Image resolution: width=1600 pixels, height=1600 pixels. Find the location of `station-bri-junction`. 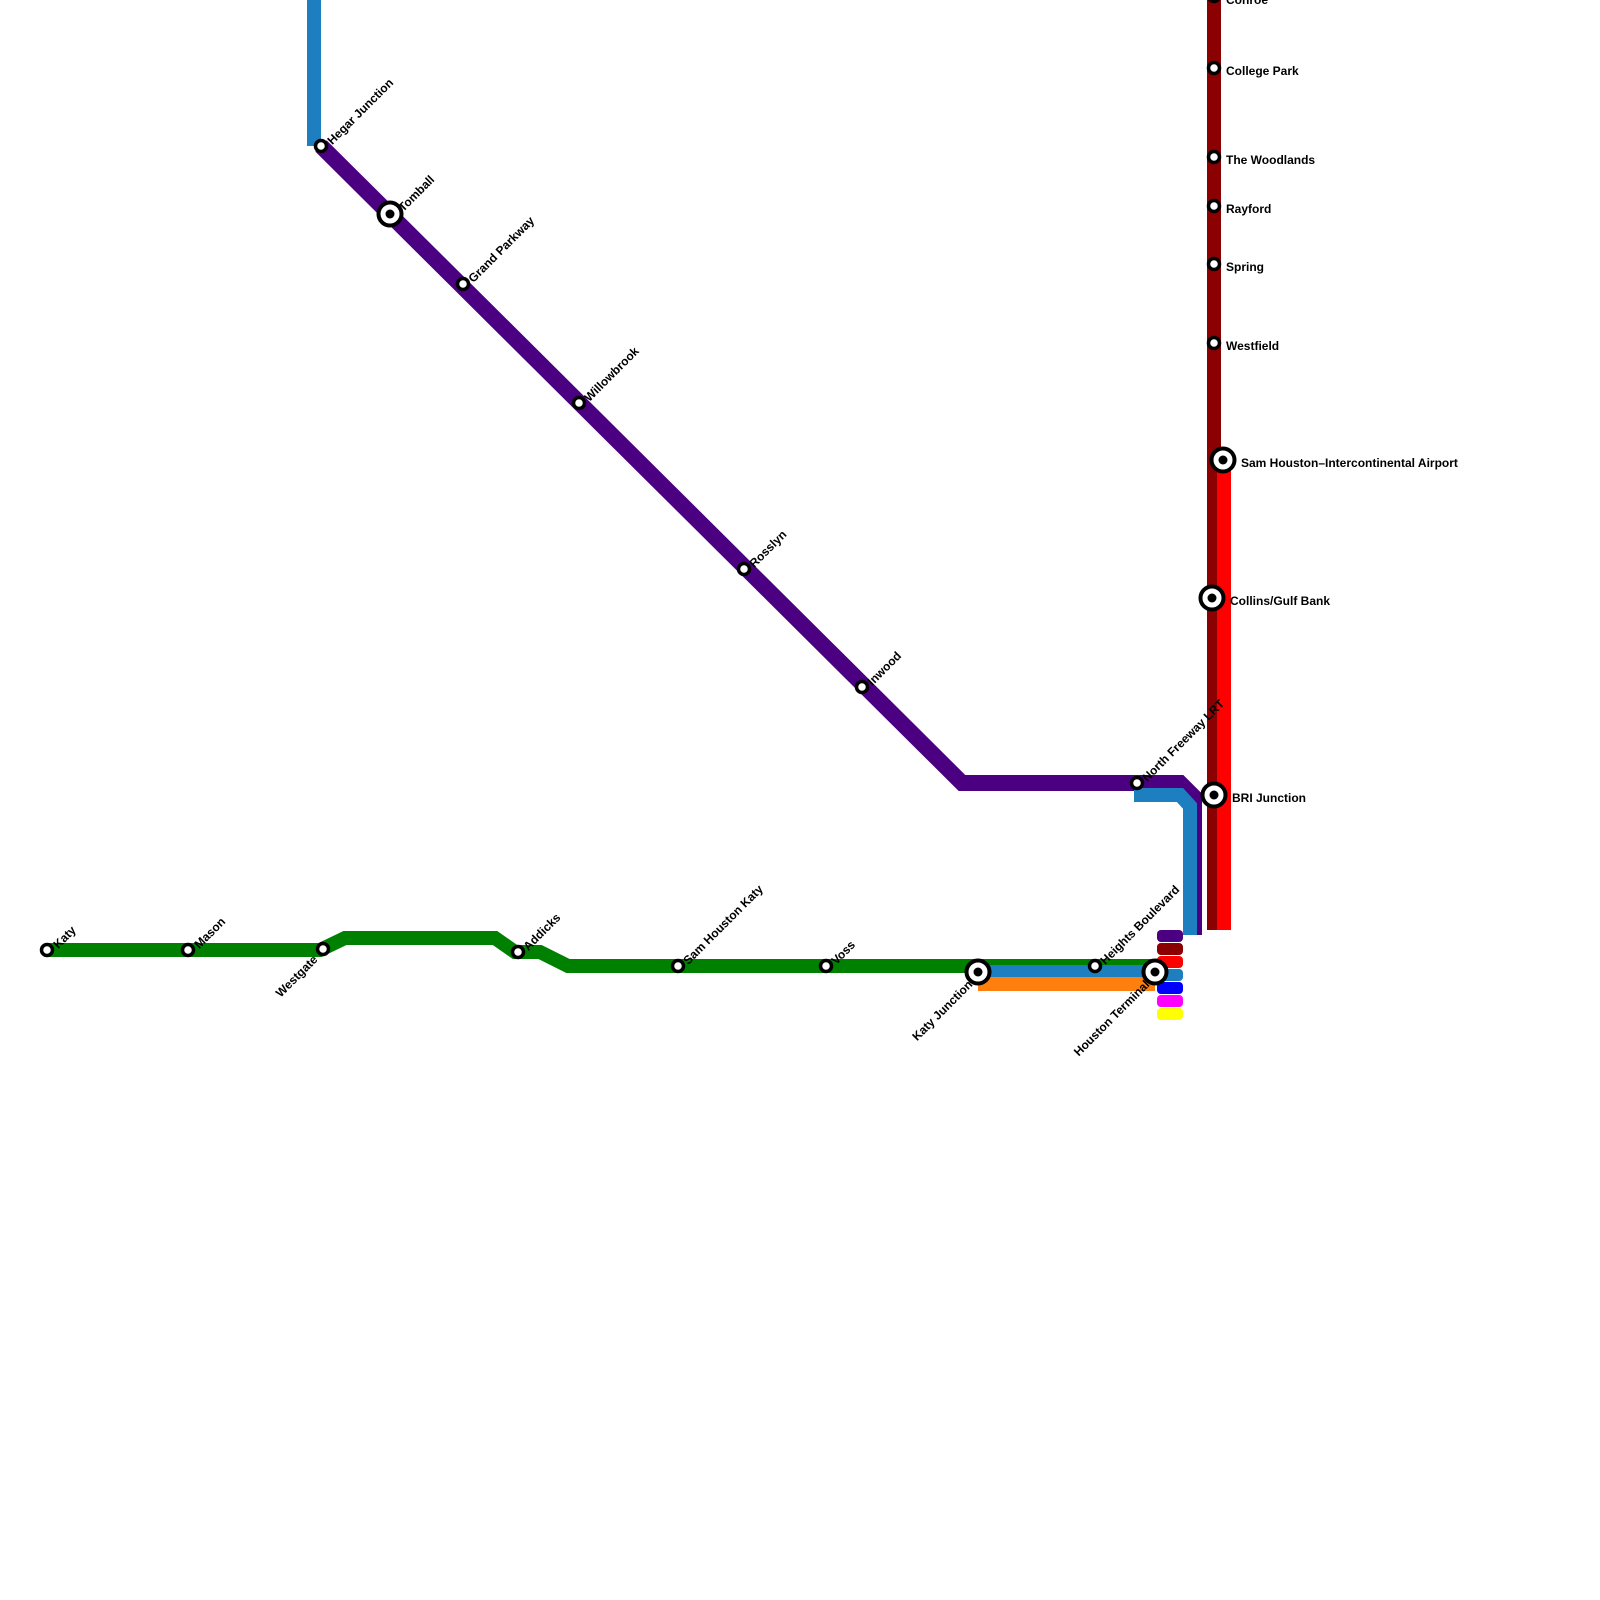

station-bri-junction is located at coordinates (1214, 795).